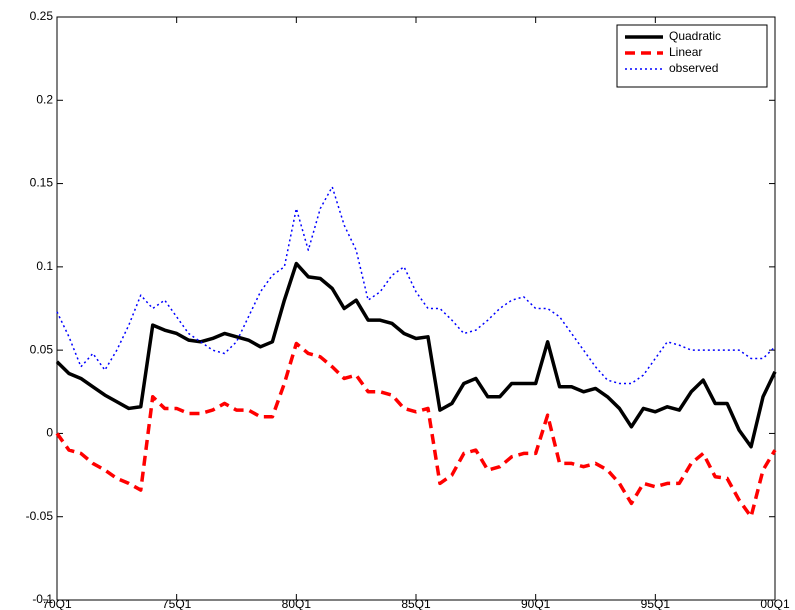 The image size is (795, 610). Describe the element at coordinates (177, 603) in the screenshot. I see `x-tick-label: 75Q1` at that location.